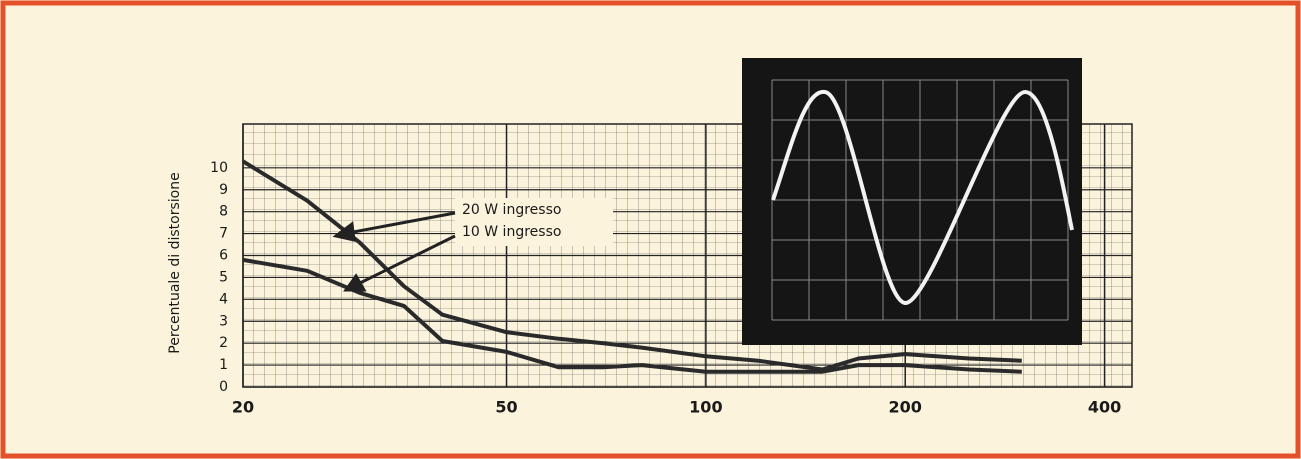  What do you see at coordinates (223, 321) in the screenshot?
I see `y-tick-label: 3` at bounding box center [223, 321].